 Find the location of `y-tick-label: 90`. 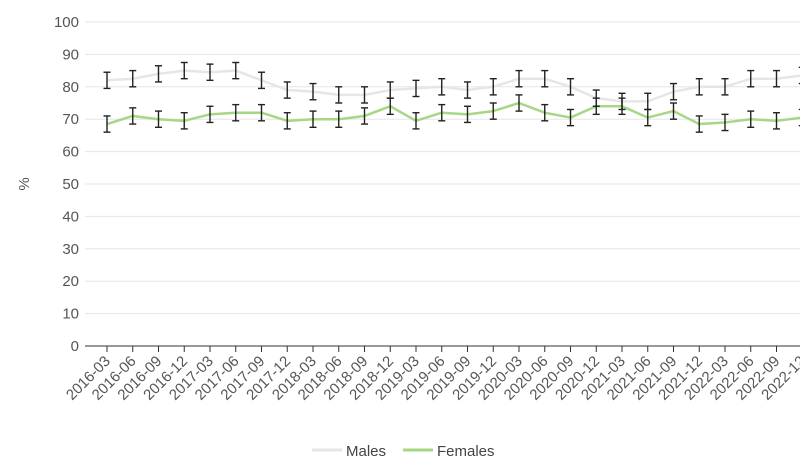

y-tick-label: 90 is located at coordinates (70, 54).